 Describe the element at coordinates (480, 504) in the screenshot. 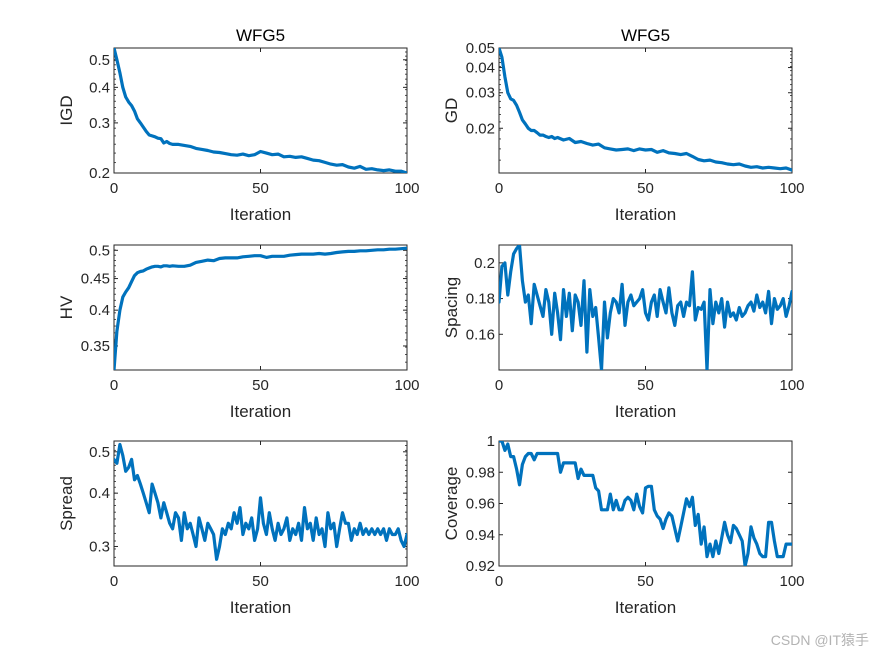

I see `y-tick-label: 0.96` at that location.